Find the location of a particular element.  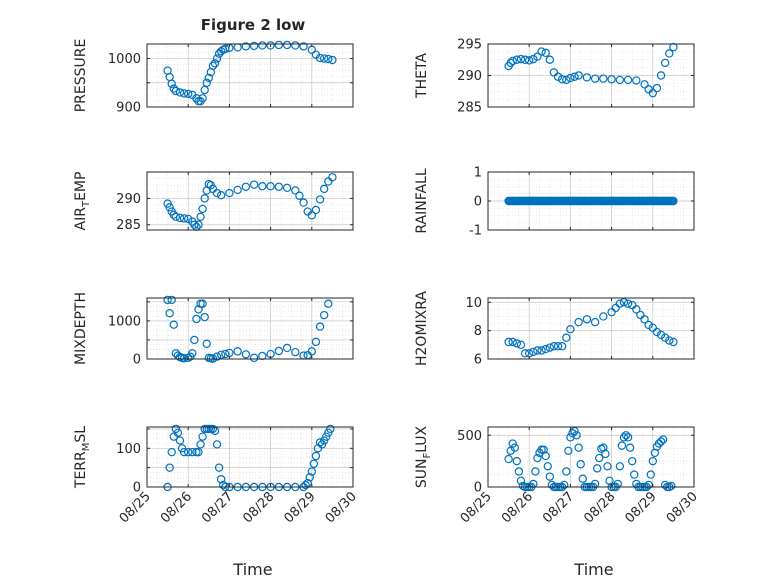

subplot-theta: 285 290 295 THETA is located at coordinates (554, 77).